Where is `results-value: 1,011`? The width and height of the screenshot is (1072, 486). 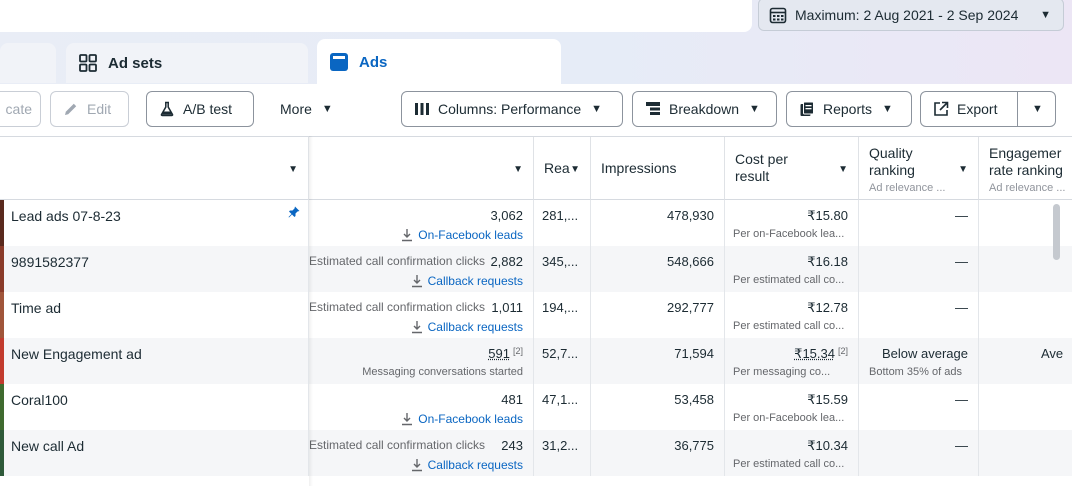
results-value: 1,011 is located at coordinates (507, 307).